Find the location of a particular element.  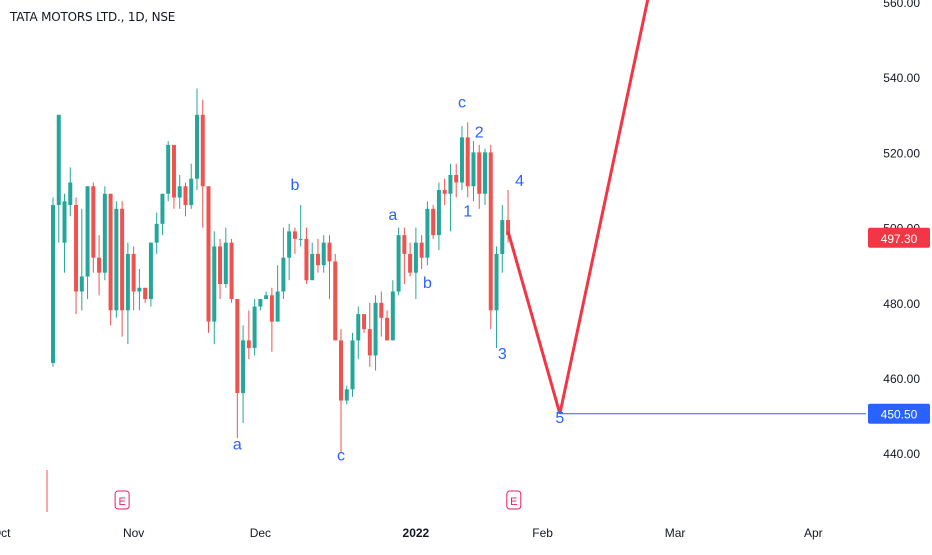

x-tick-label: Oct is located at coordinates (5, 533).